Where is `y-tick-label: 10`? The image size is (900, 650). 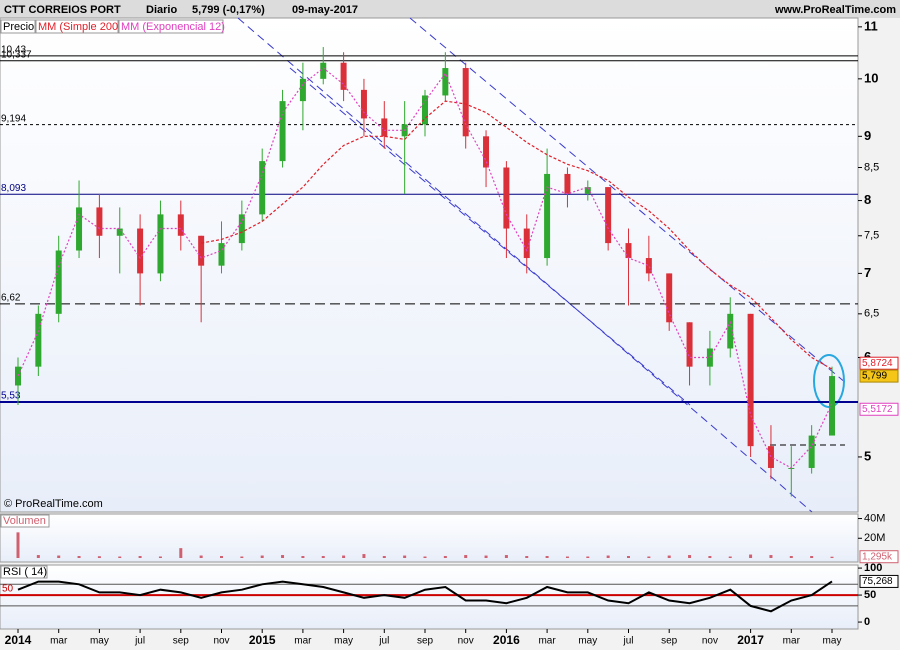 y-tick-label: 10 is located at coordinates (871, 77).